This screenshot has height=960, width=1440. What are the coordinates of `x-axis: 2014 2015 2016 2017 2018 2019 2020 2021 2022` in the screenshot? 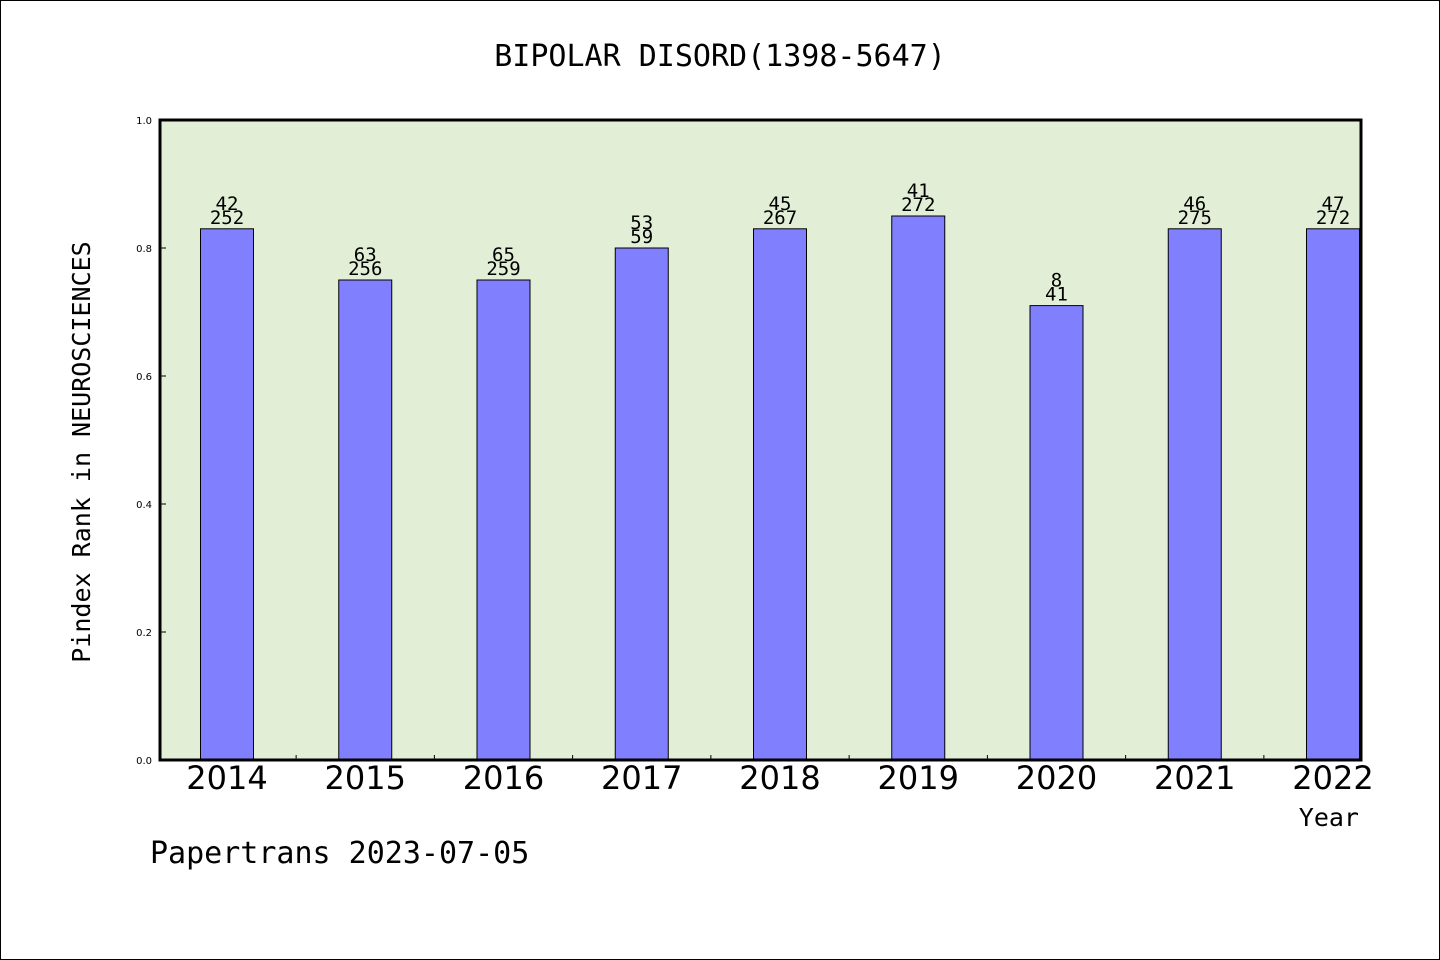 It's located at (780, 776).